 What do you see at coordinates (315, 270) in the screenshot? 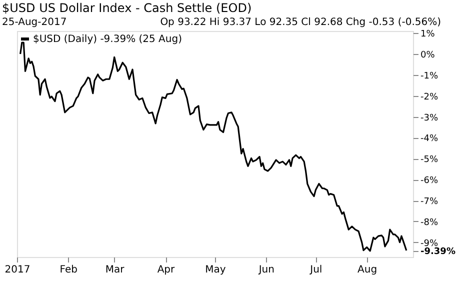
I see `x-tick-label: Jul` at bounding box center [315, 270].